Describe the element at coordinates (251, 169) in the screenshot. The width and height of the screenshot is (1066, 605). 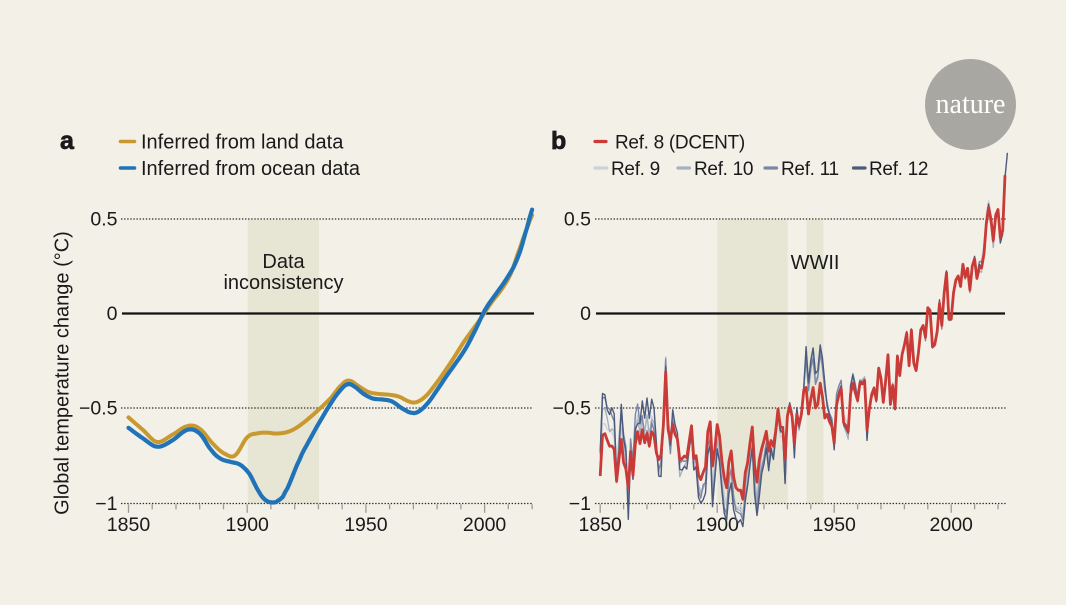
I see `svg-text: Inferred from ocean data` at that location.